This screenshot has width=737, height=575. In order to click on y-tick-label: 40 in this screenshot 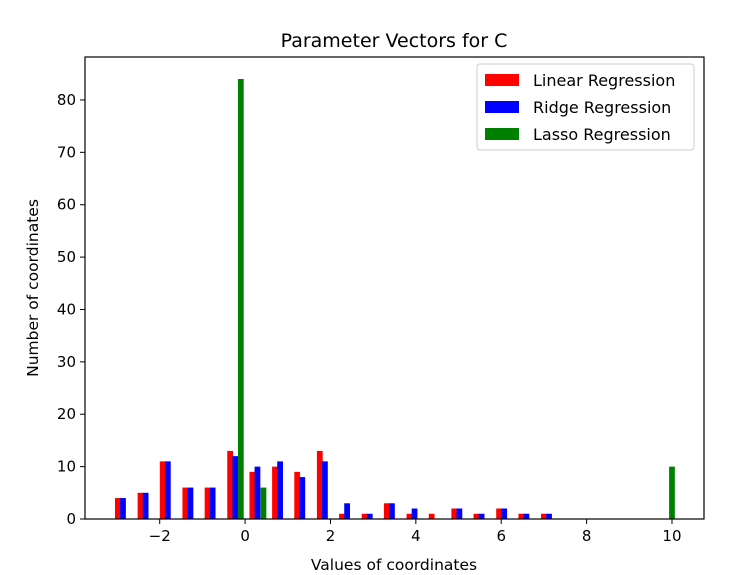, I will do `click(66, 309)`.